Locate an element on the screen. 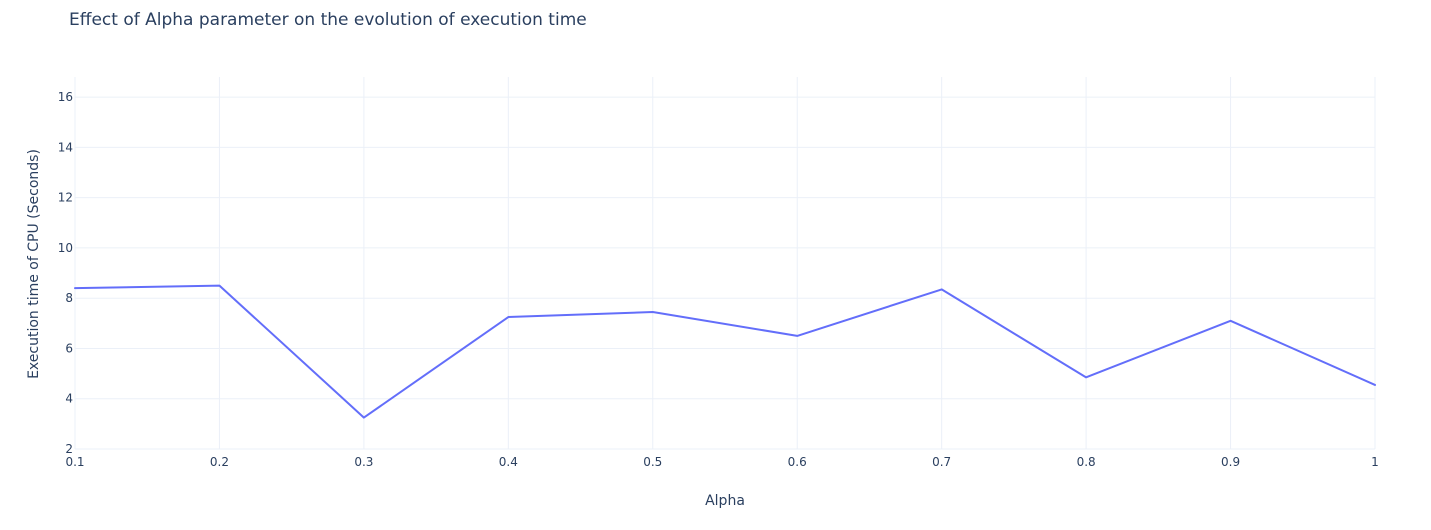 The height and width of the screenshot is (530, 1431). y-tick-label: 14 is located at coordinates (65, 147).